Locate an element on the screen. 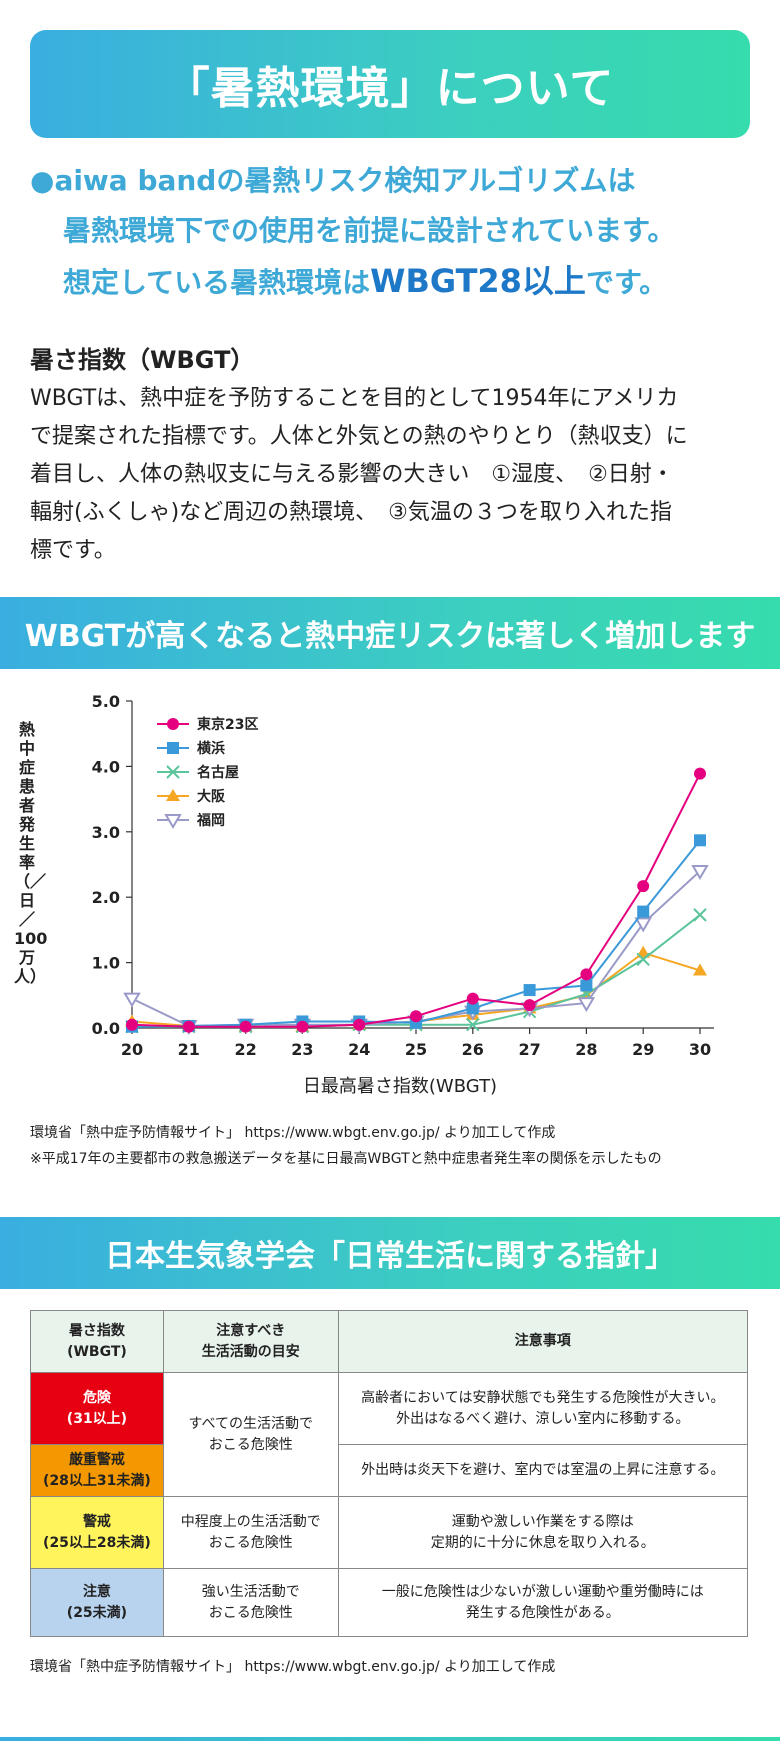 The image size is (780, 1741). table-header-row: 暑さ指数 (WBGT) 注意すべき 生活活動の目安 注意事項 is located at coordinates (389, 1341).